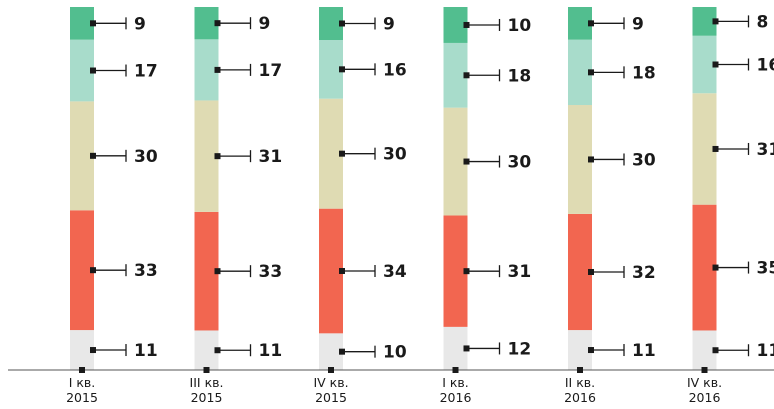 The height and width of the screenshot is (409, 774). I want to click on category-label-4: II кв., so click(580, 382).